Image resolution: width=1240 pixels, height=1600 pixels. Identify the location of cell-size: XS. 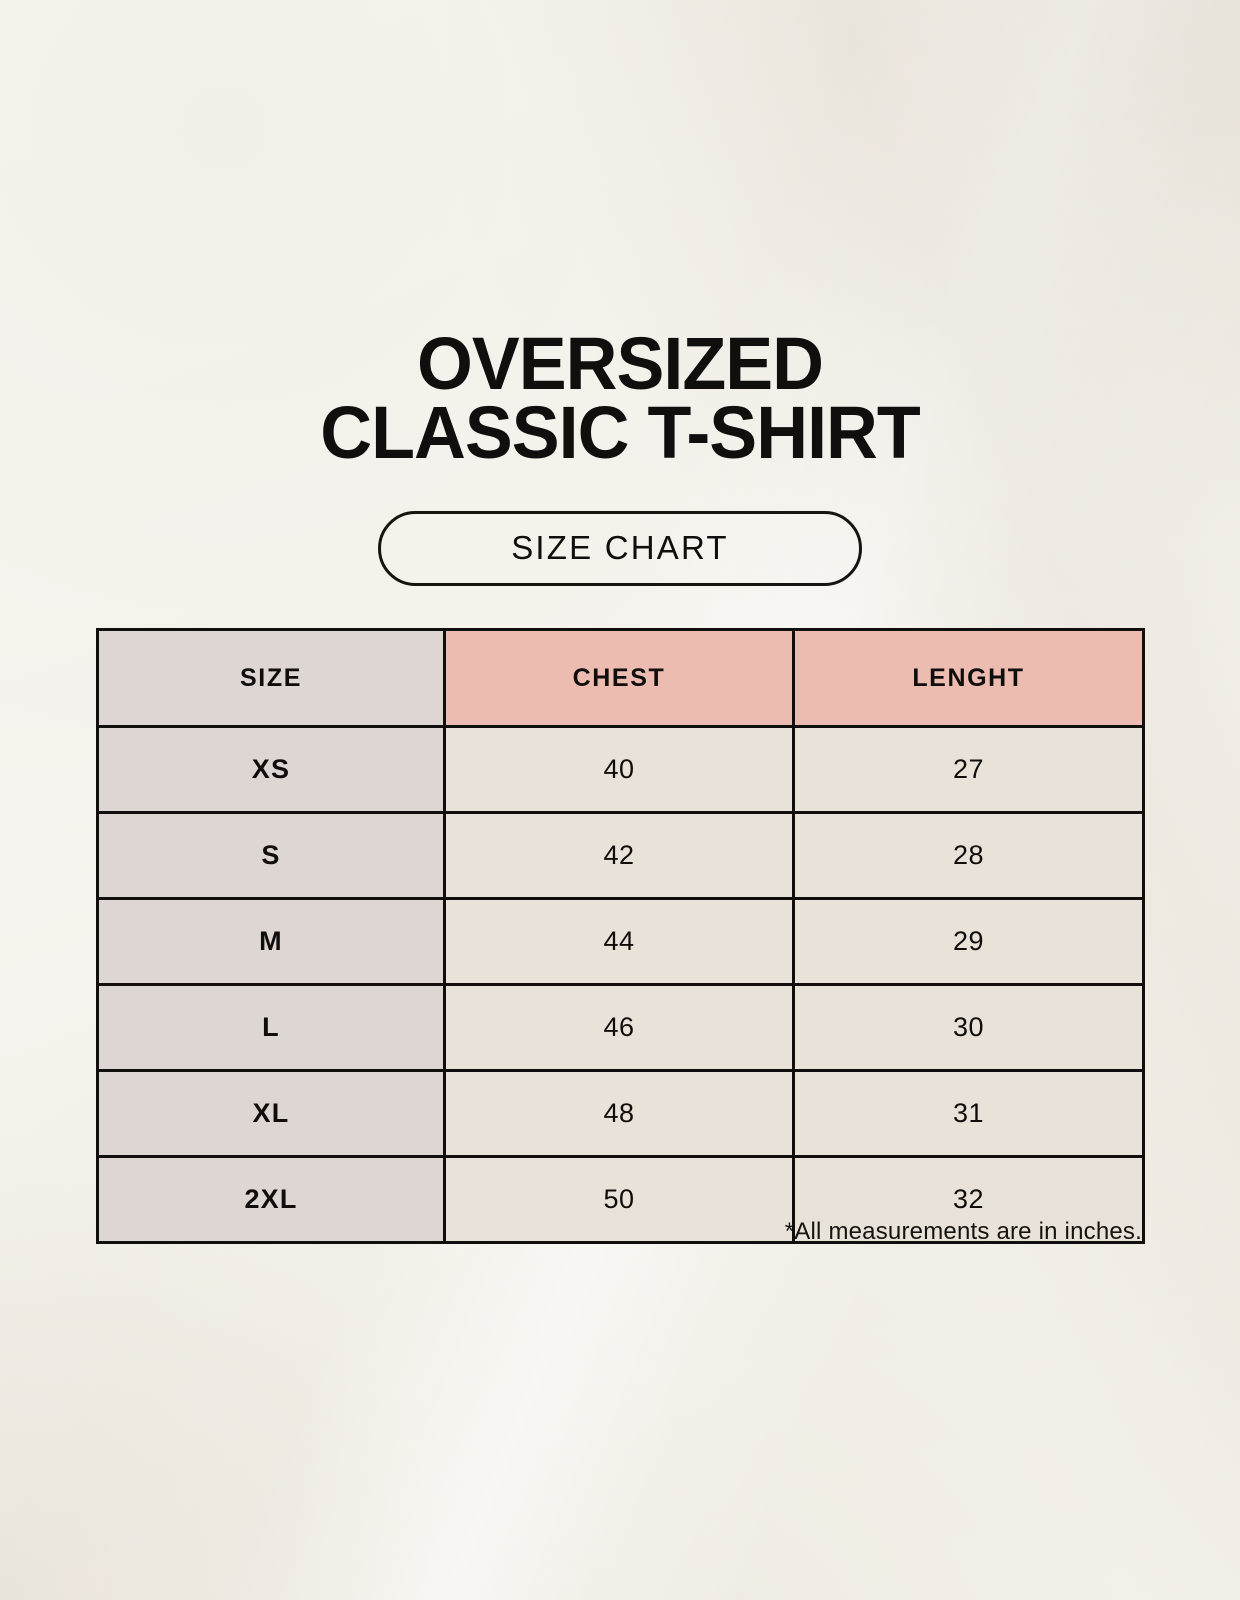
(271, 769).